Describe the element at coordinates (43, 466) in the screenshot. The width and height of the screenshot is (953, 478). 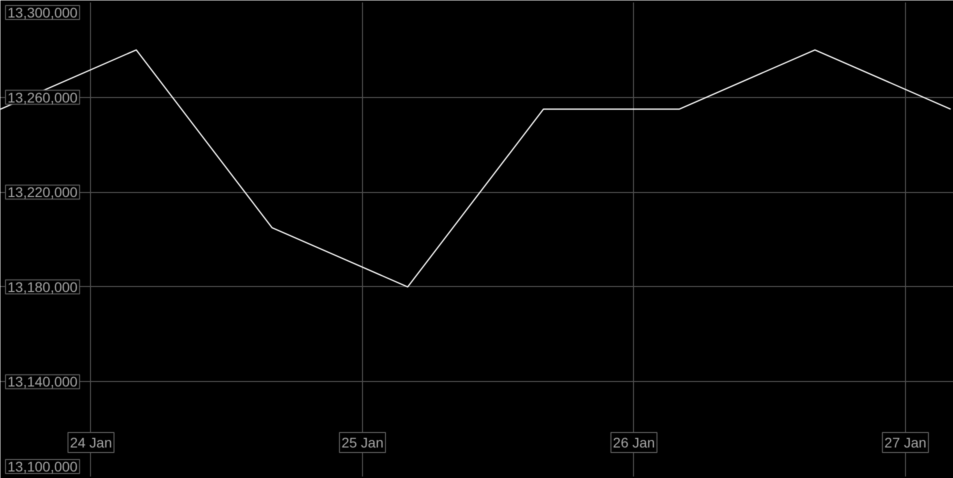
I see `y-tick-label: 13,100,000` at that location.